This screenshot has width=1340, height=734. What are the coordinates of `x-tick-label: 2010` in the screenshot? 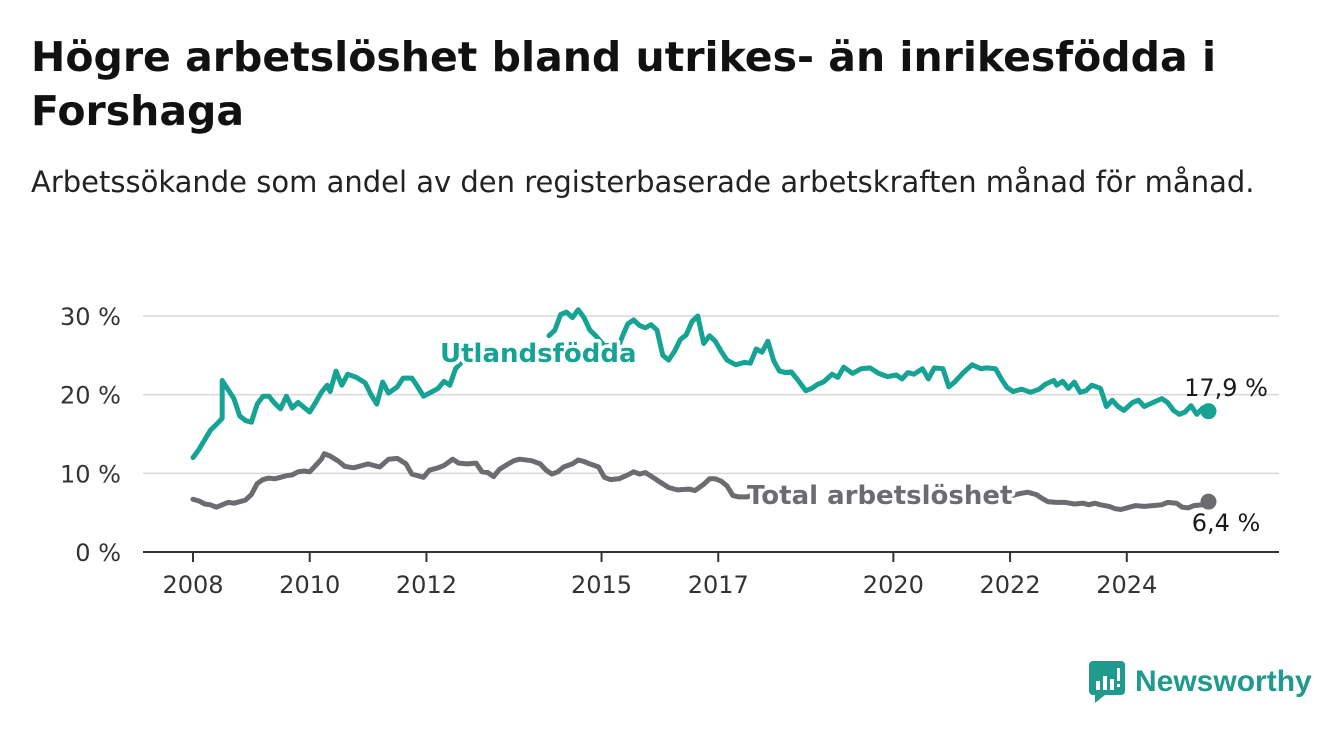 It's located at (309, 585).